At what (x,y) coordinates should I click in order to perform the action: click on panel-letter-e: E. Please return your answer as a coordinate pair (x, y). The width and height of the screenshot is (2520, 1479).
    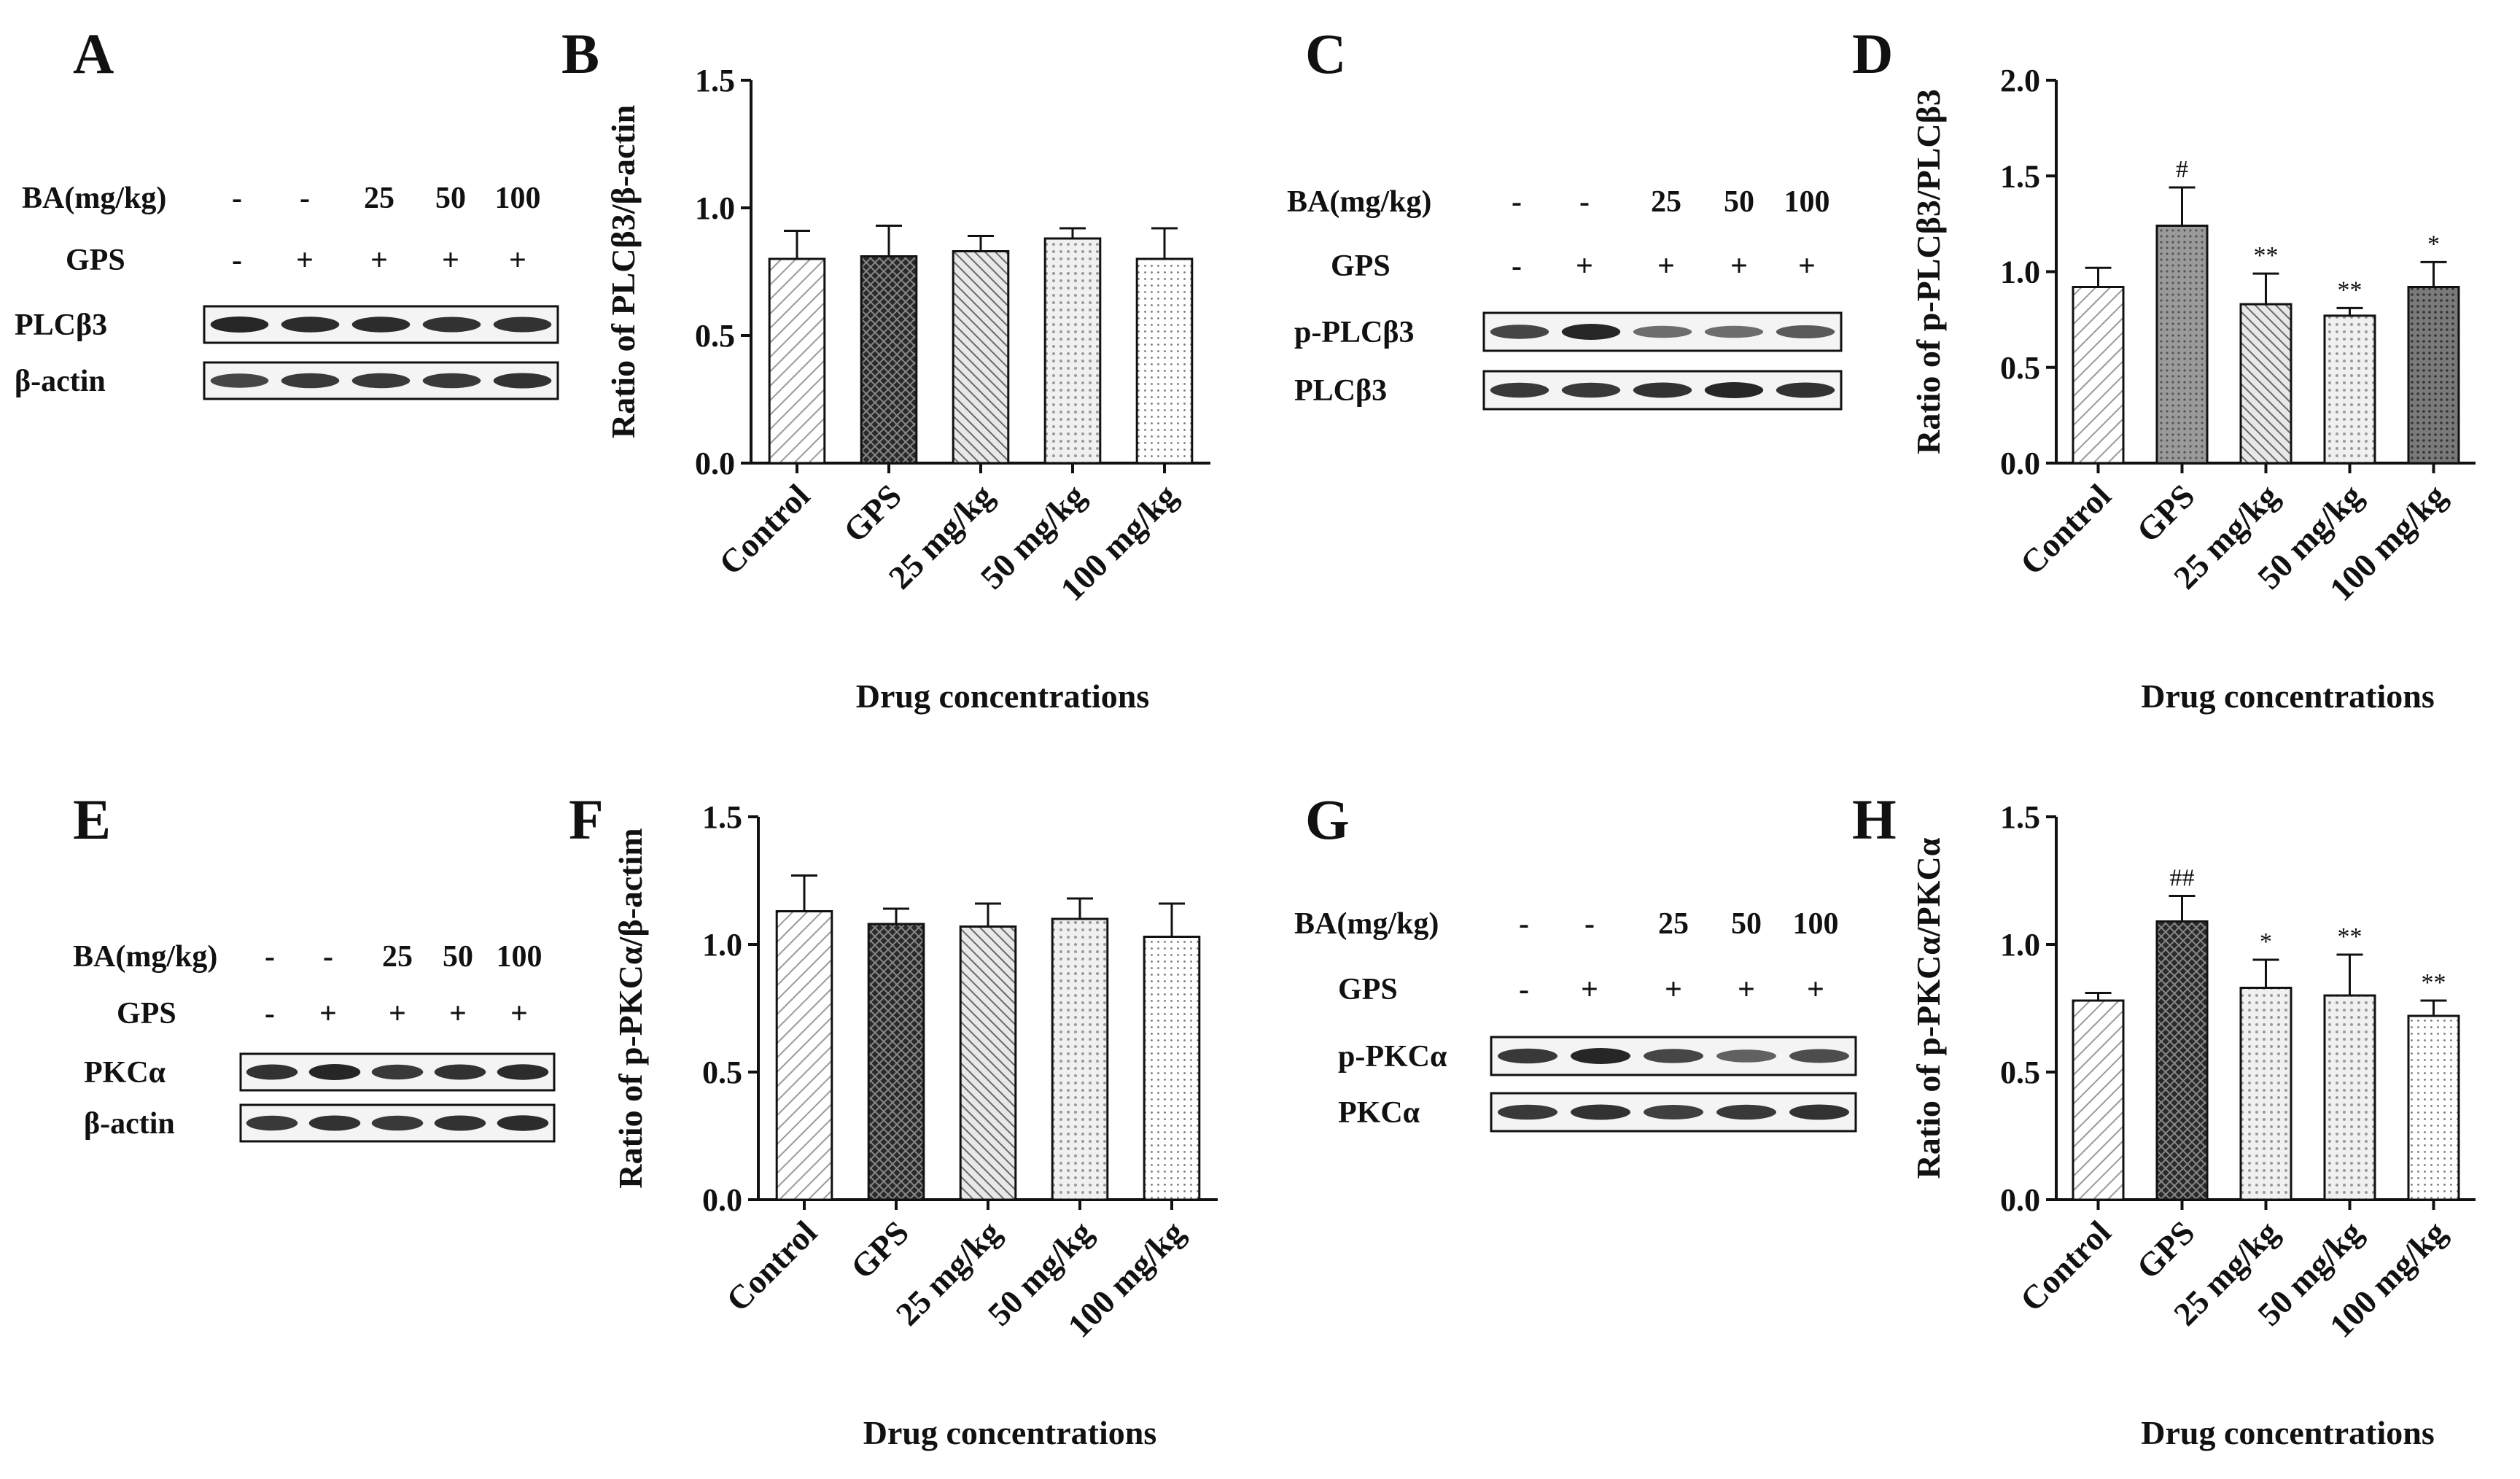
    Looking at the image, I should click on (92, 819).